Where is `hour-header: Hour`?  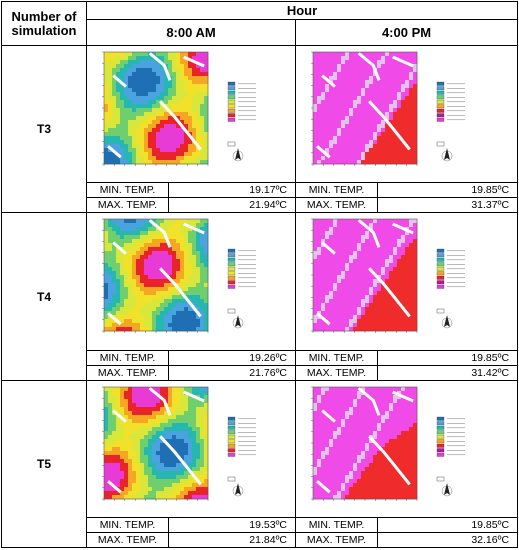
hour-header: Hour is located at coordinates (302, 10).